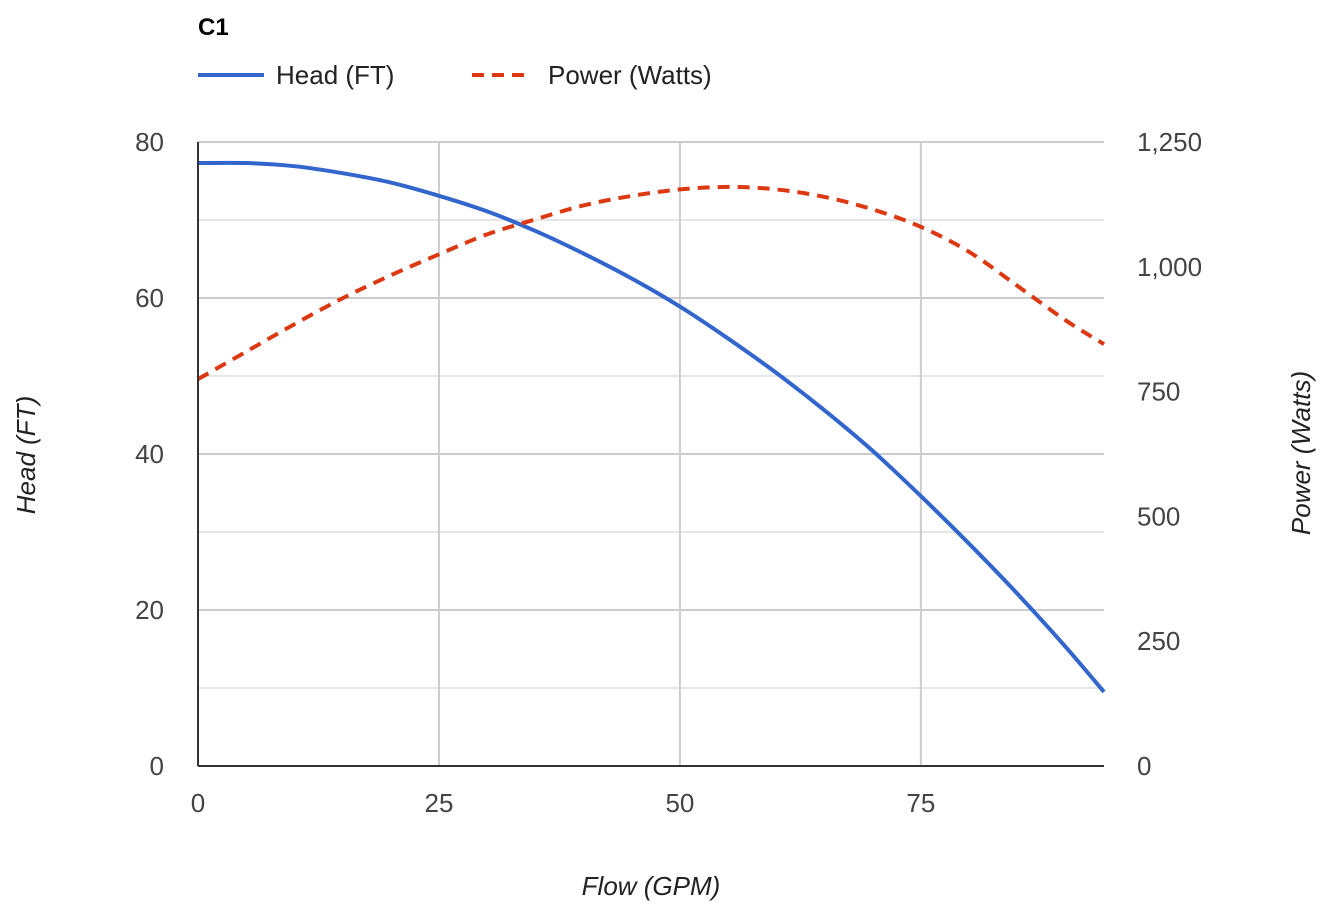 Image resolution: width=1332 pixels, height=910 pixels. What do you see at coordinates (157, 766) in the screenshot?
I see `left-tick-label: 0` at bounding box center [157, 766].